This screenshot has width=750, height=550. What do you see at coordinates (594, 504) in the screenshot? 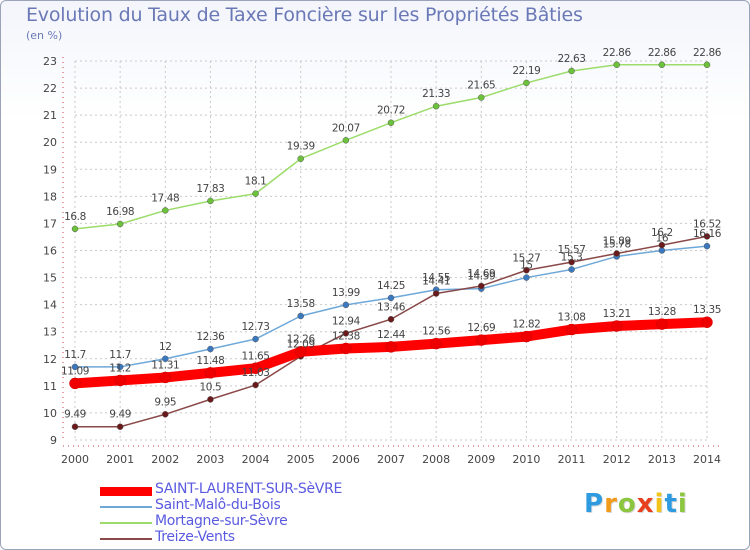
I see `logo-letter: P` at bounding box center [594, 504].